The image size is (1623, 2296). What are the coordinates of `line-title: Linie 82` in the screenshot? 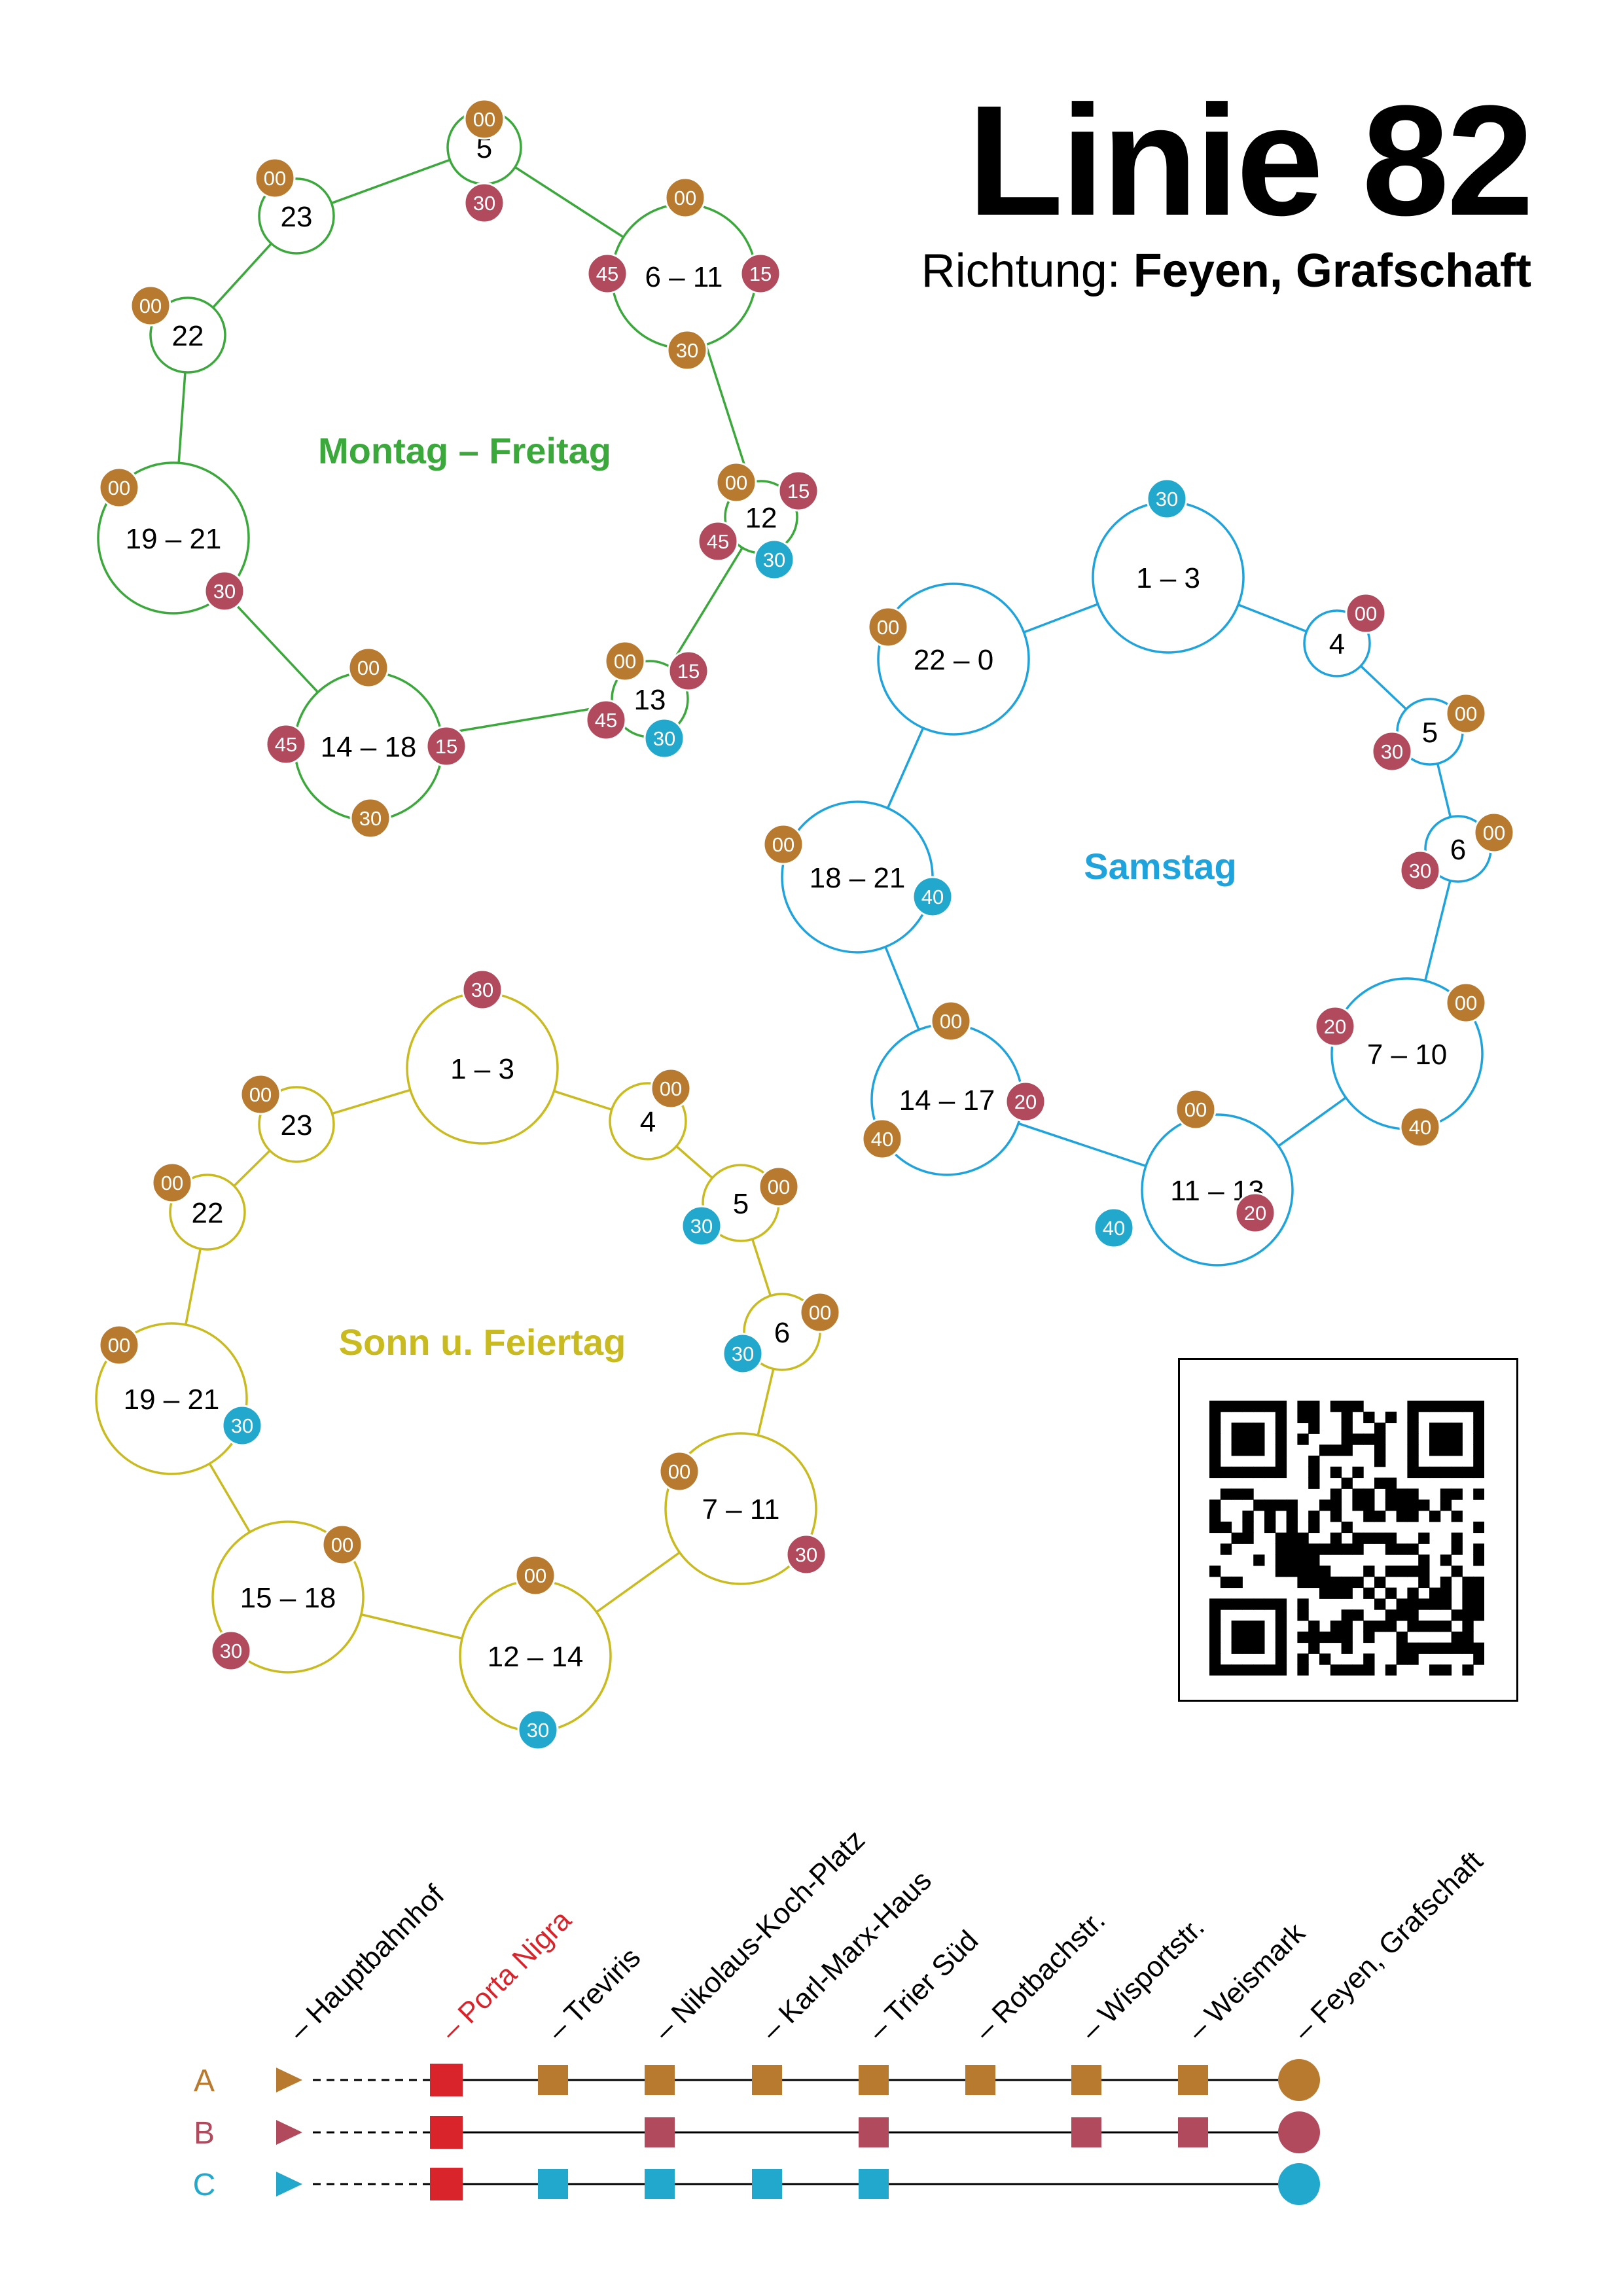 It's located at (1250, 160).